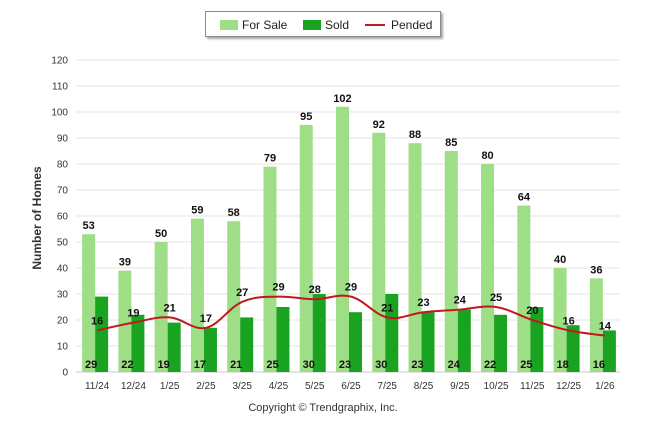 The width and height of the screenshot is (646, 434). I want to click on y-tick-label: 70, so click(63, 191).